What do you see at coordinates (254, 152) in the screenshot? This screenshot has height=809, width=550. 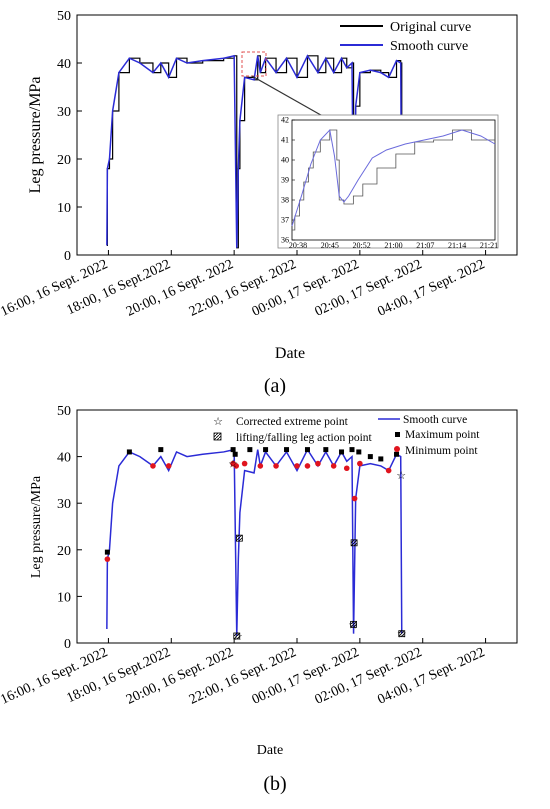 I see `series-line-original` at bounding box center [254, 152].